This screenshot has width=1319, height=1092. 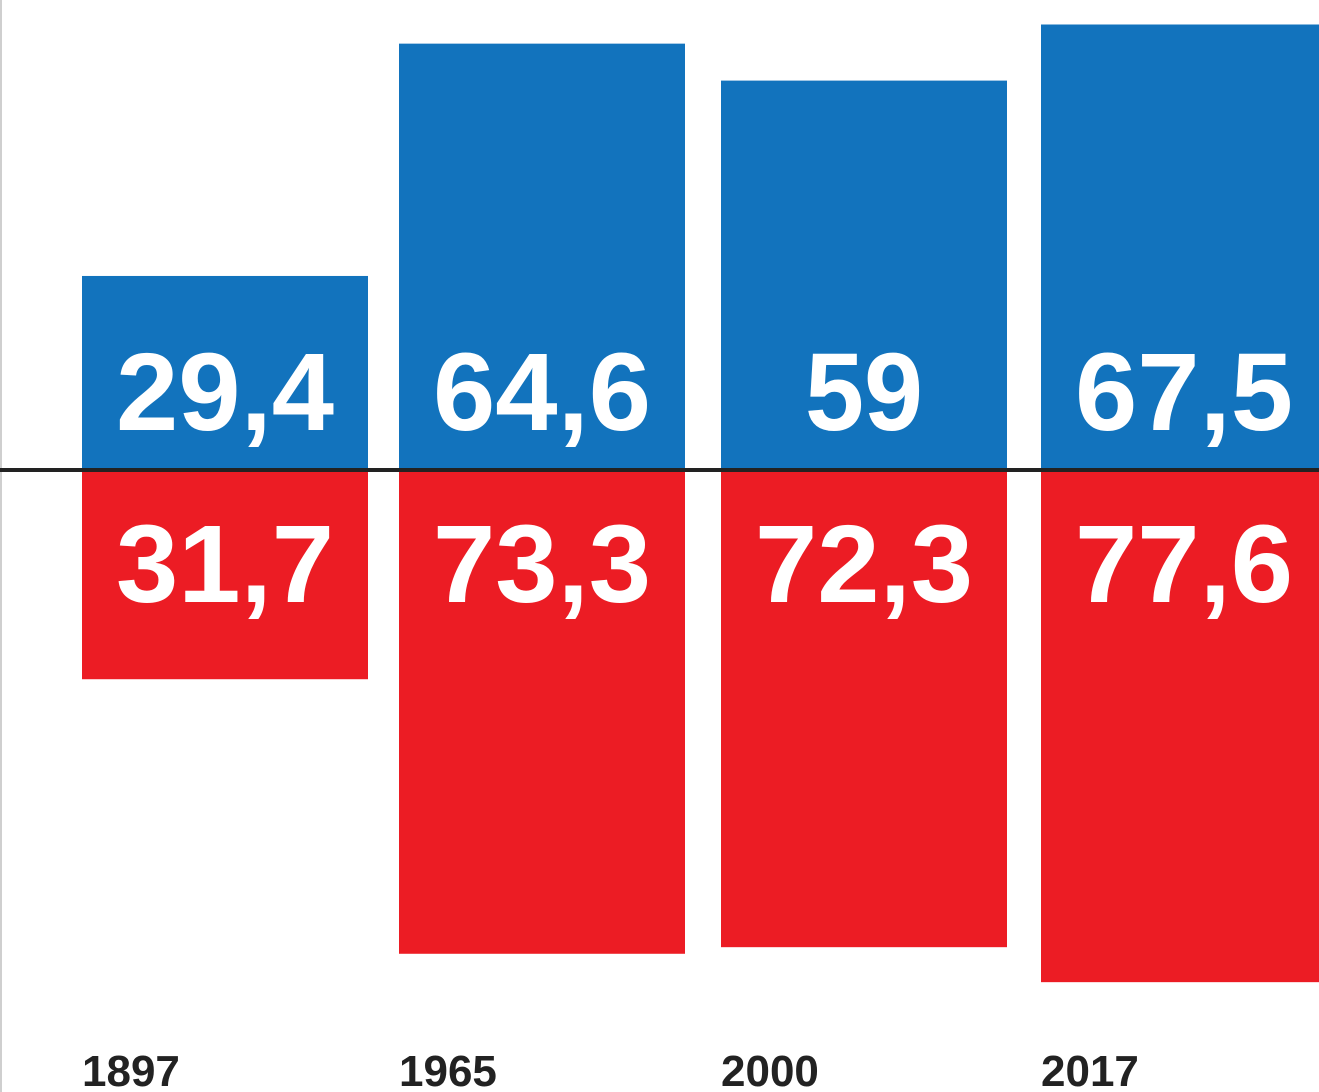 I want to click on red-value-label-1897: 31,7, so click(x=225, y=564).